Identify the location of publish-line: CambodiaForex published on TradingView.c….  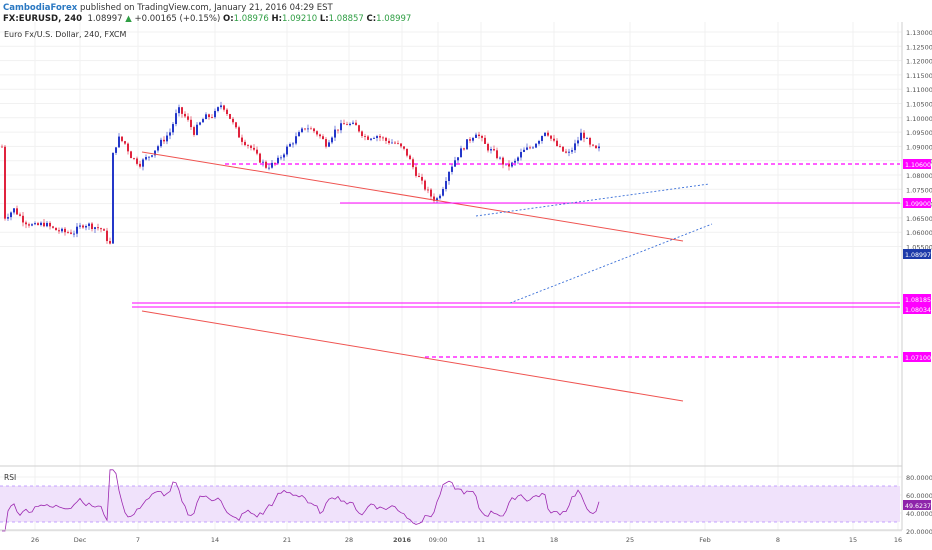
(168, 8).